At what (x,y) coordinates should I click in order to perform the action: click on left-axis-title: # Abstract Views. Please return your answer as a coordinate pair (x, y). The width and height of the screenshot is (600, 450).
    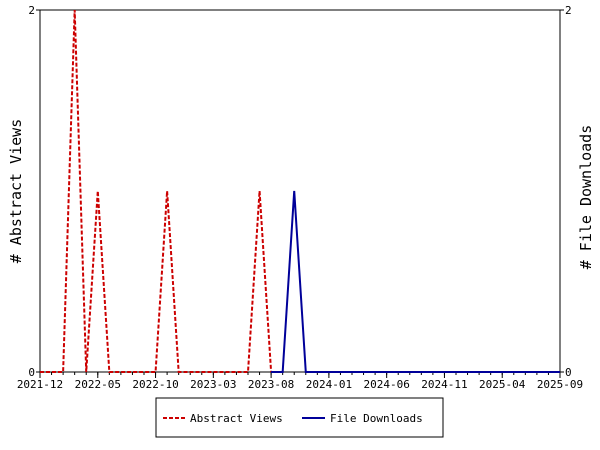
    Looking at the image, I should click on (16, 191).